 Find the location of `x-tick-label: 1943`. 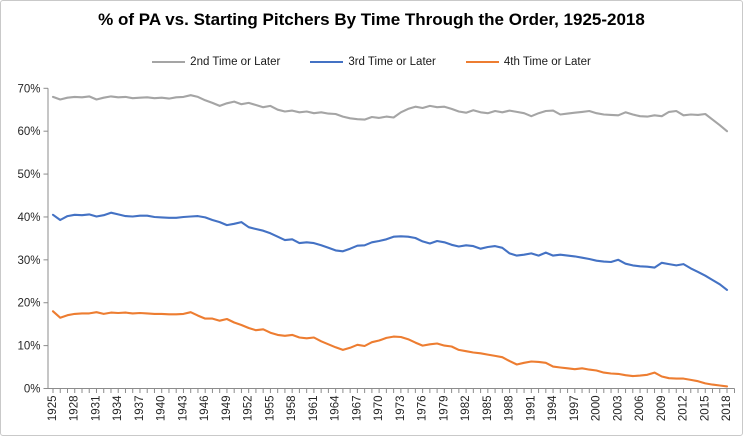

x-tick-label: 1943 is located at coordinates (183, 409).